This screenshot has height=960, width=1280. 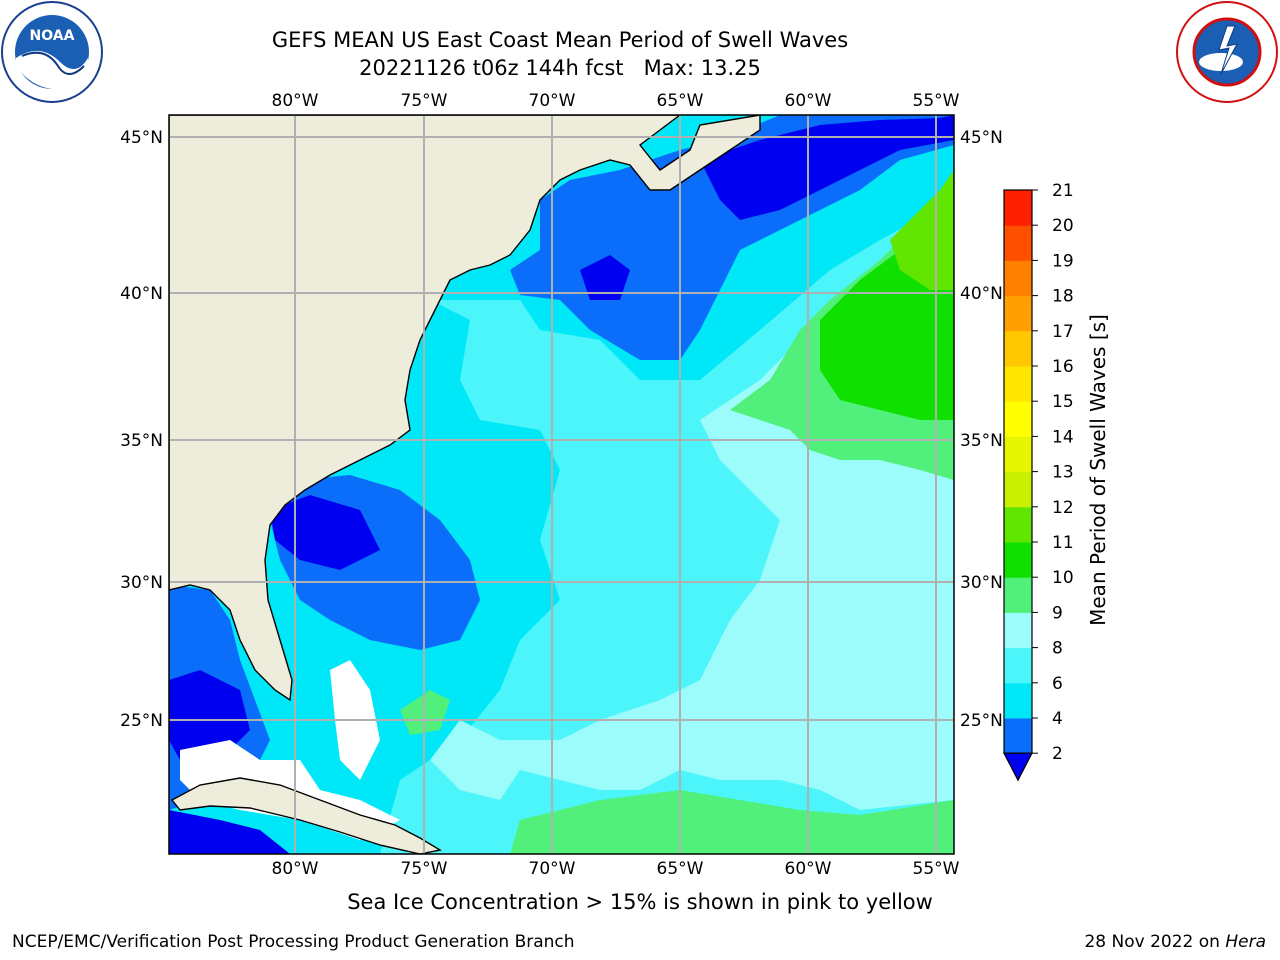 I want to click on colorbar-tick-label: 14, so click(x=1063, y=437).